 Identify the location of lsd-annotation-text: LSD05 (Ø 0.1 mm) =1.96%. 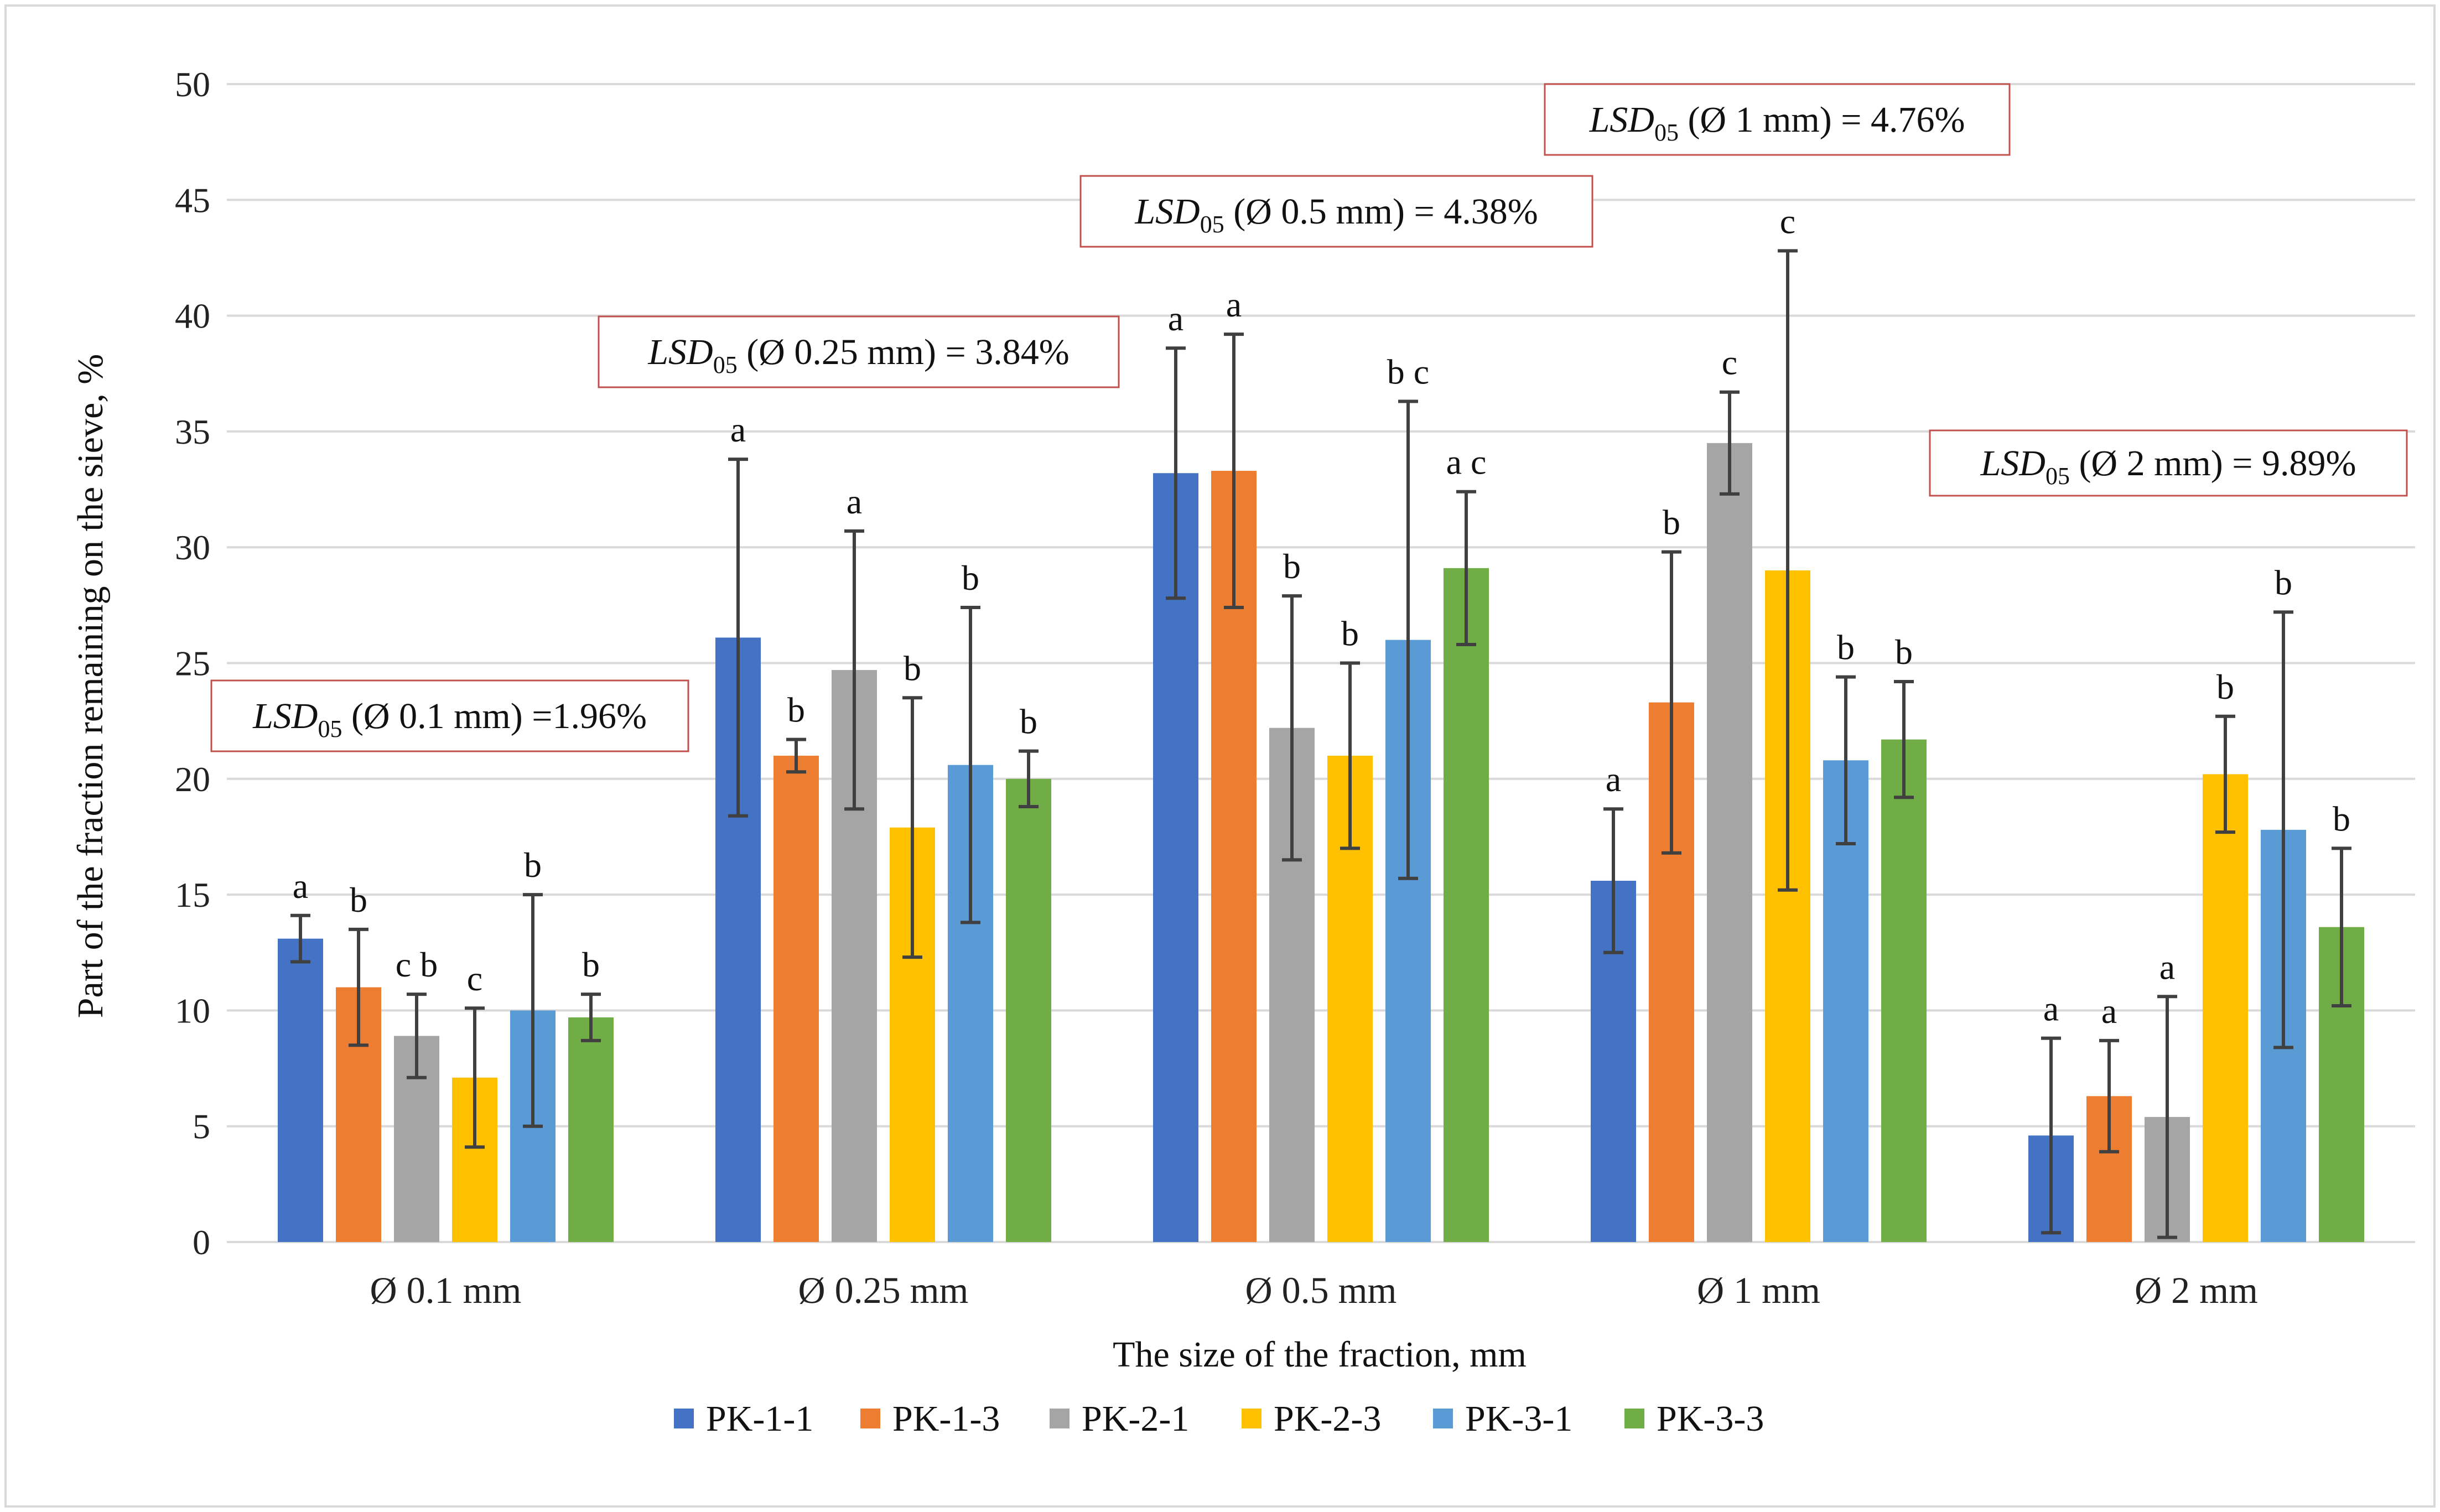
(449, 719).